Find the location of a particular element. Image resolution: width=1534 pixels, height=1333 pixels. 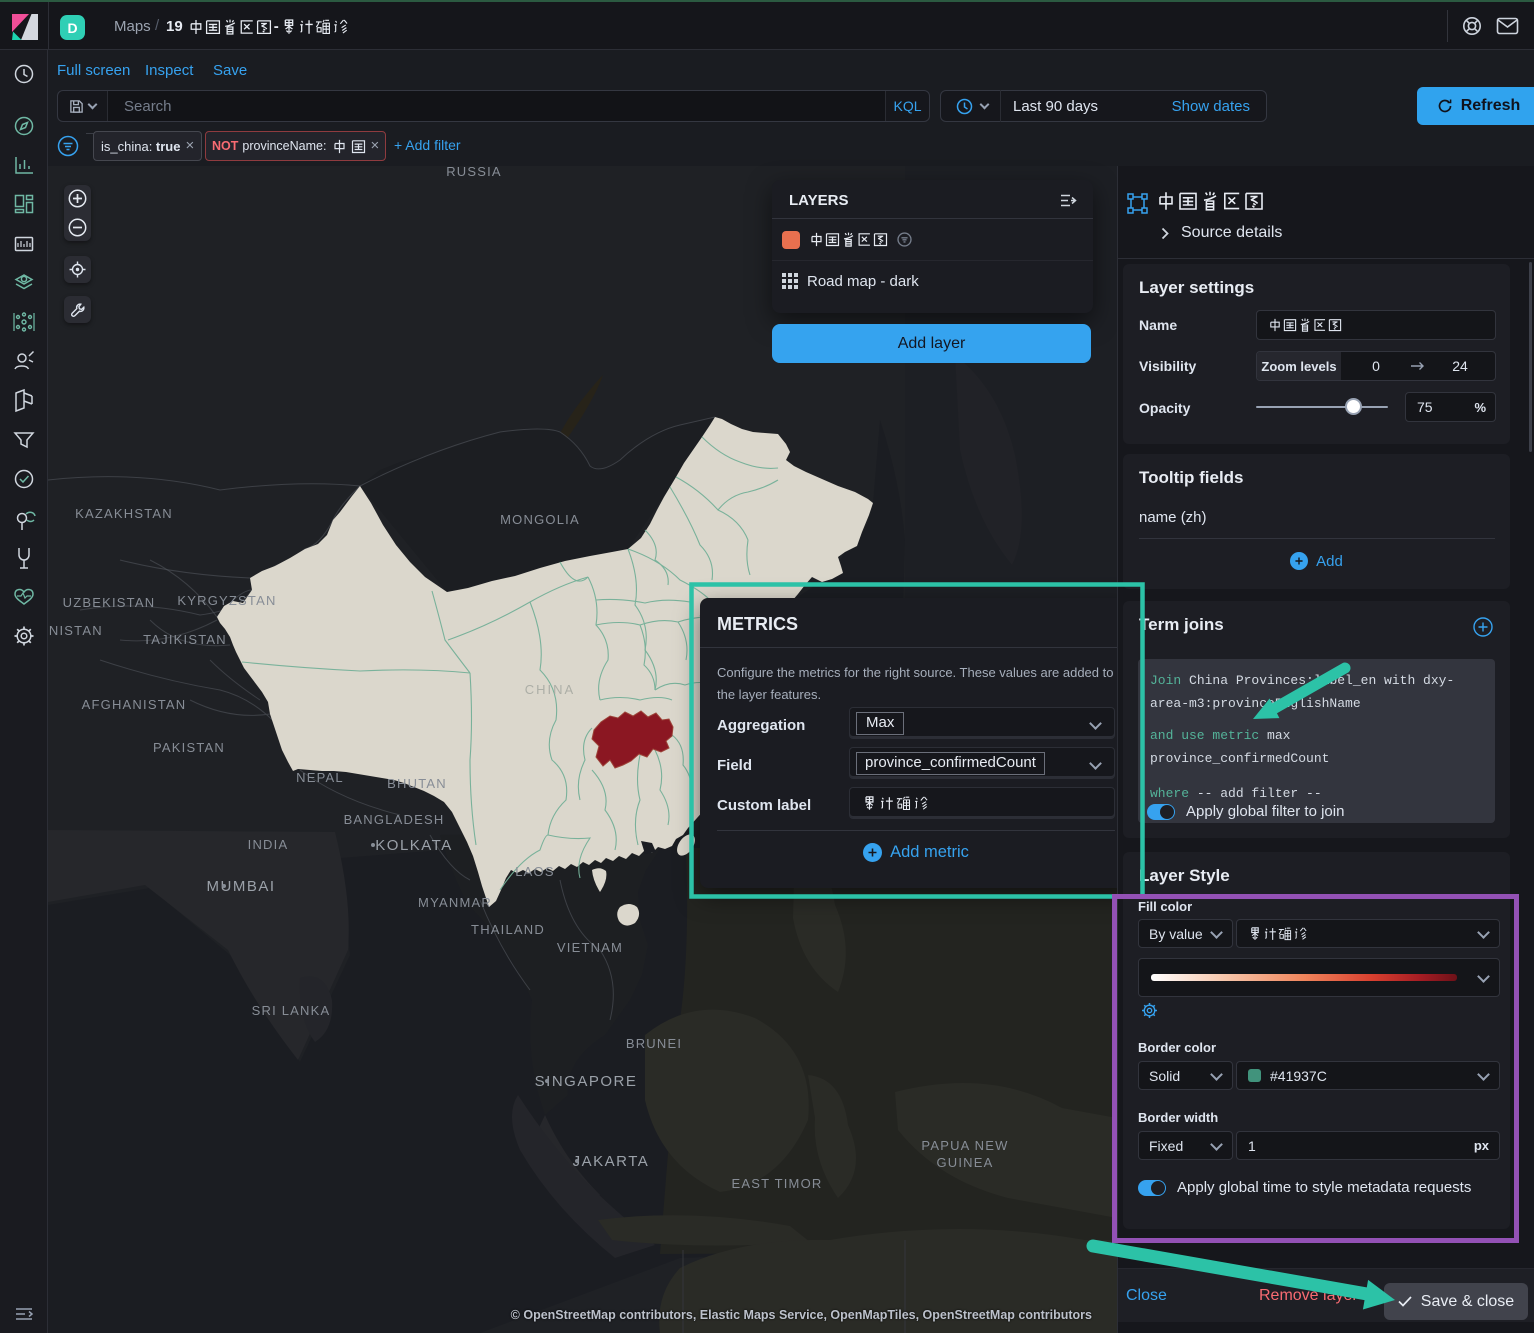

svg-text: THAILAND is located at coordinates (508, 929).